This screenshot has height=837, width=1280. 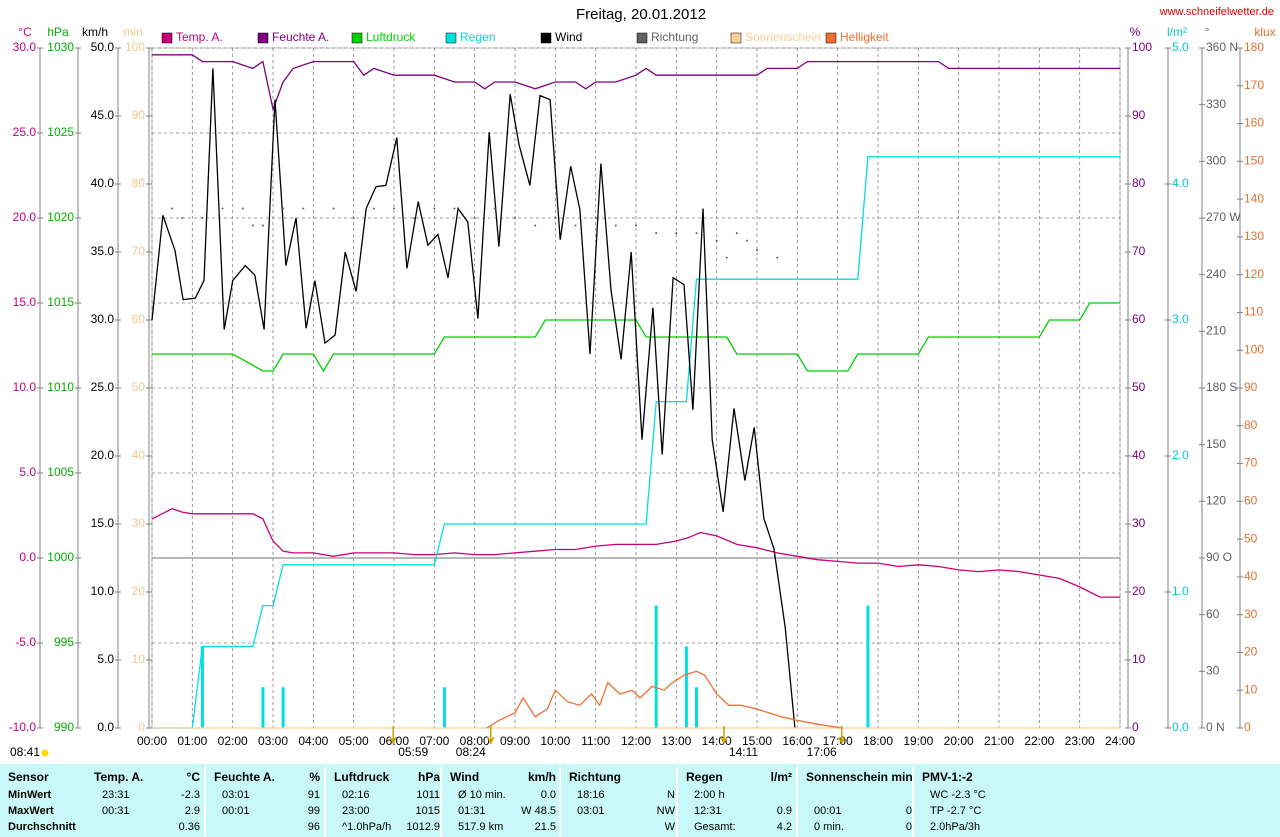 I want to click on y-tick-label: -10.0, so click(x=23, y=727).